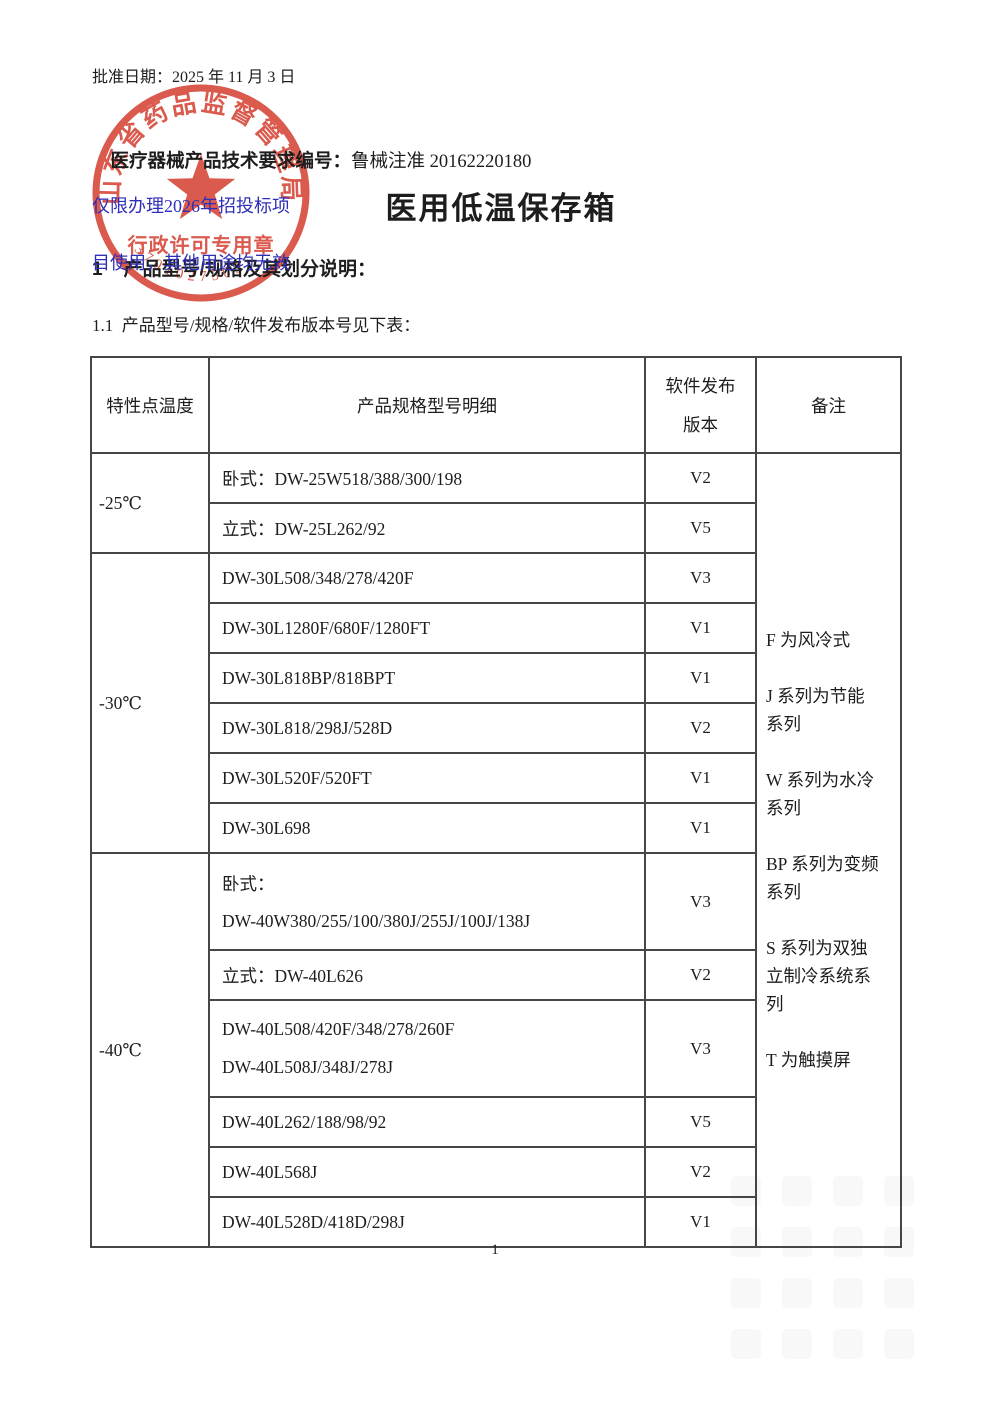 The image size is (990, 1401). I want to click on table-row: DW-30L1280F/680F/1280FT V1, so click(496, 628).